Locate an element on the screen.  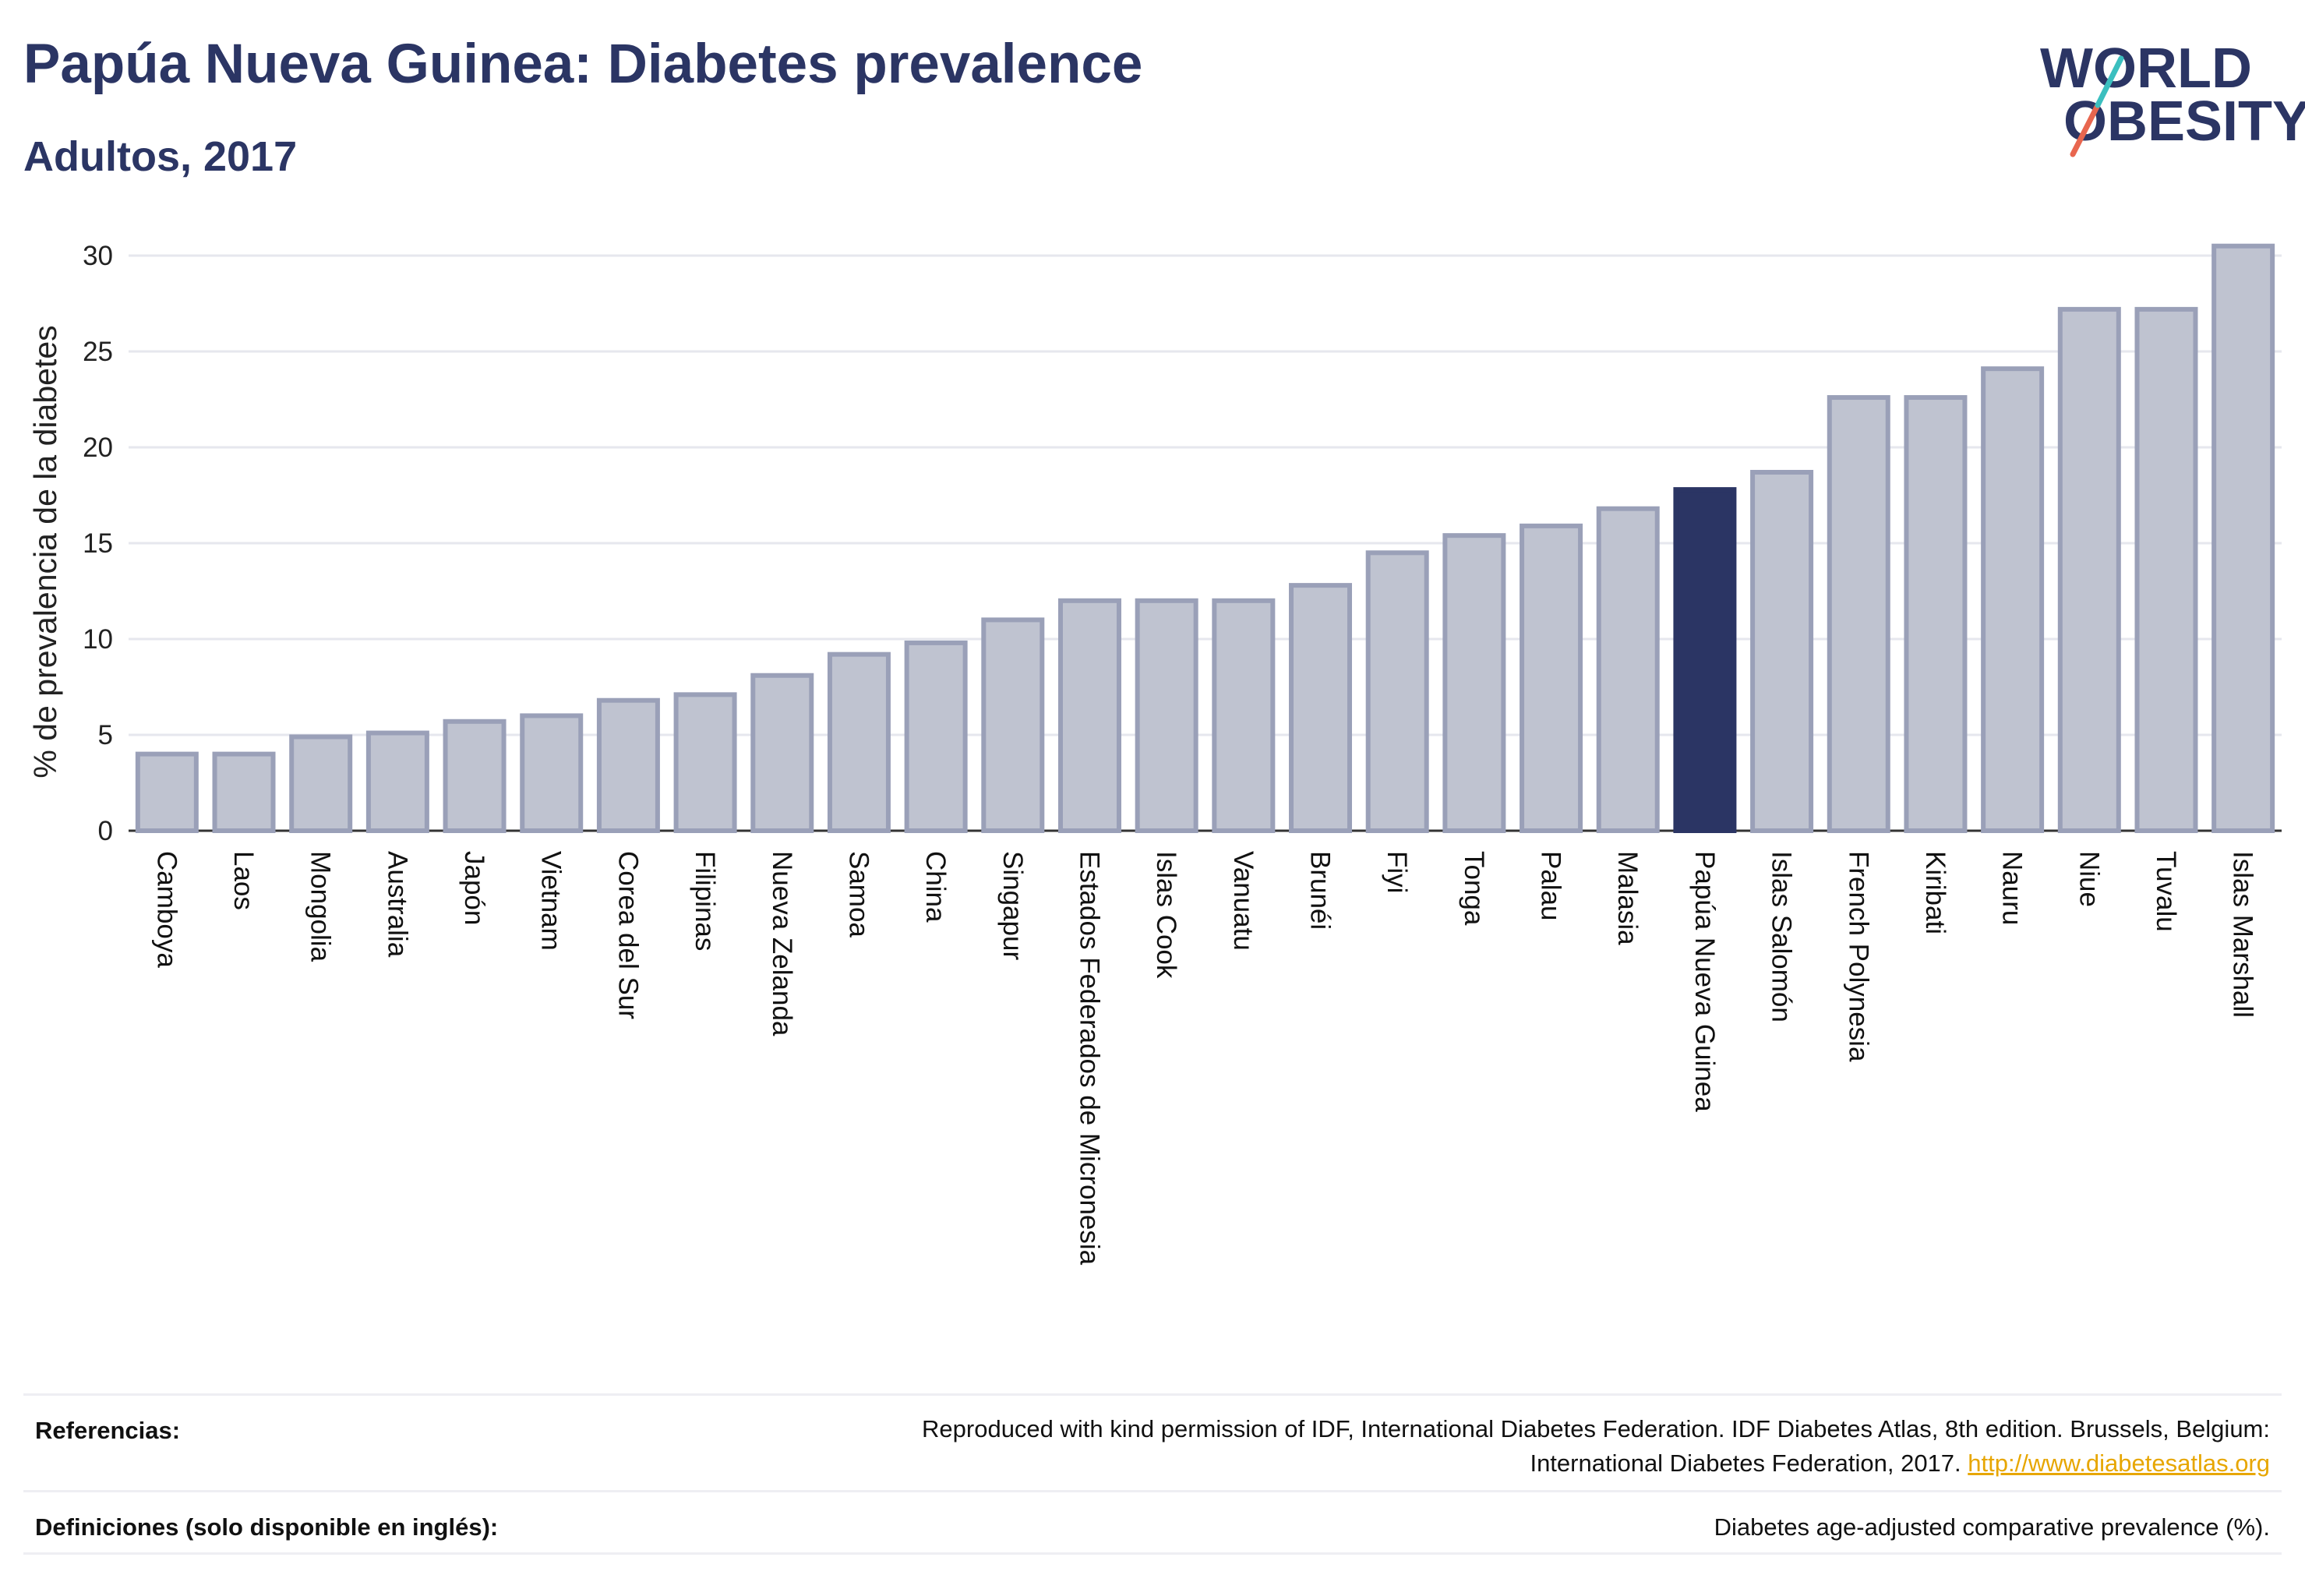
x-tick-label: Singapur is located at coordinates (1012, 905).